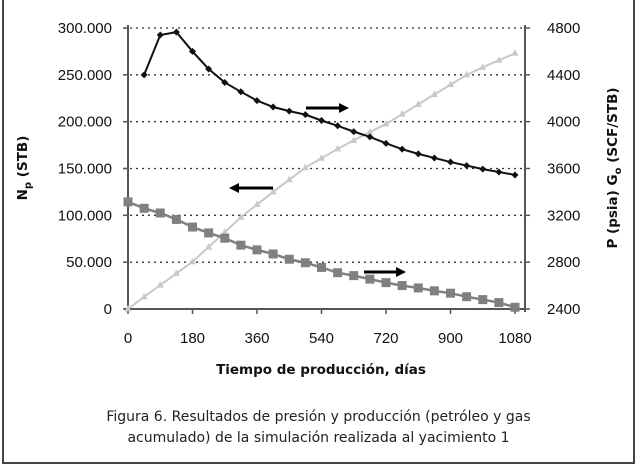 This screenshot has height=468, width=637. What do you see at coordinates (563, 28) in the screenshot?
I see `y-right-tick-label: 4800` at bounding box center [563, 28].